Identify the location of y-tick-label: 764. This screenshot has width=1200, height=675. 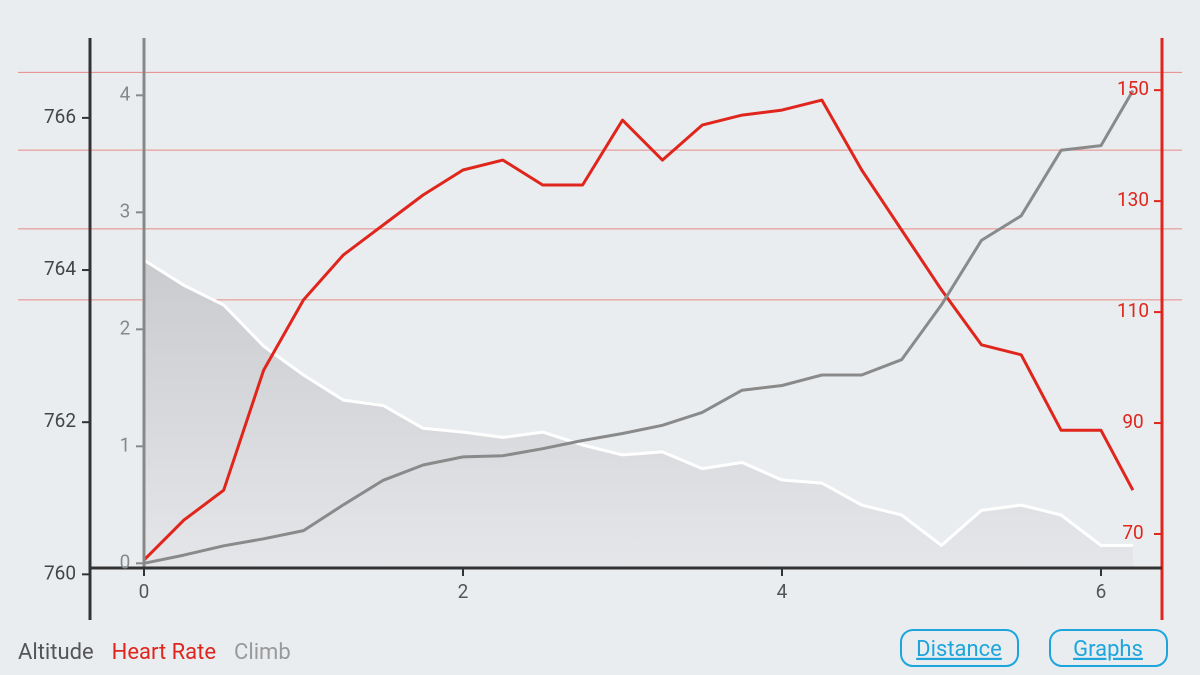
(60, 268).